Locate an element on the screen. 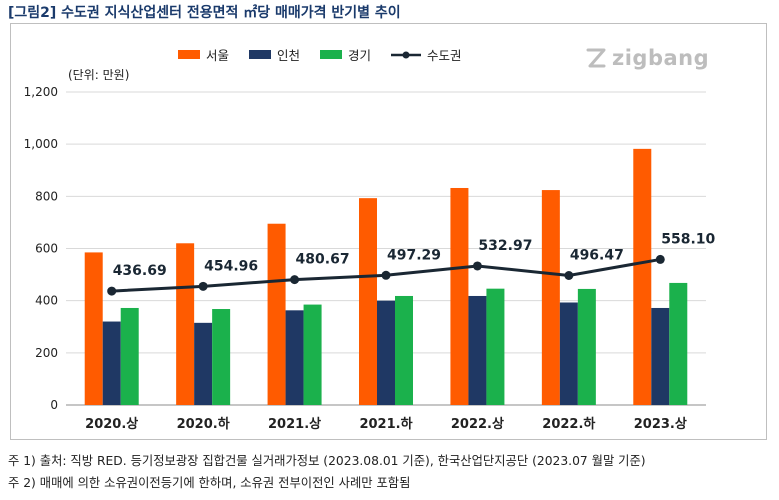 The width and height of the screenshot is (779, 500). x-tick-label: 2021.상 is located at coordinates (294, 424).